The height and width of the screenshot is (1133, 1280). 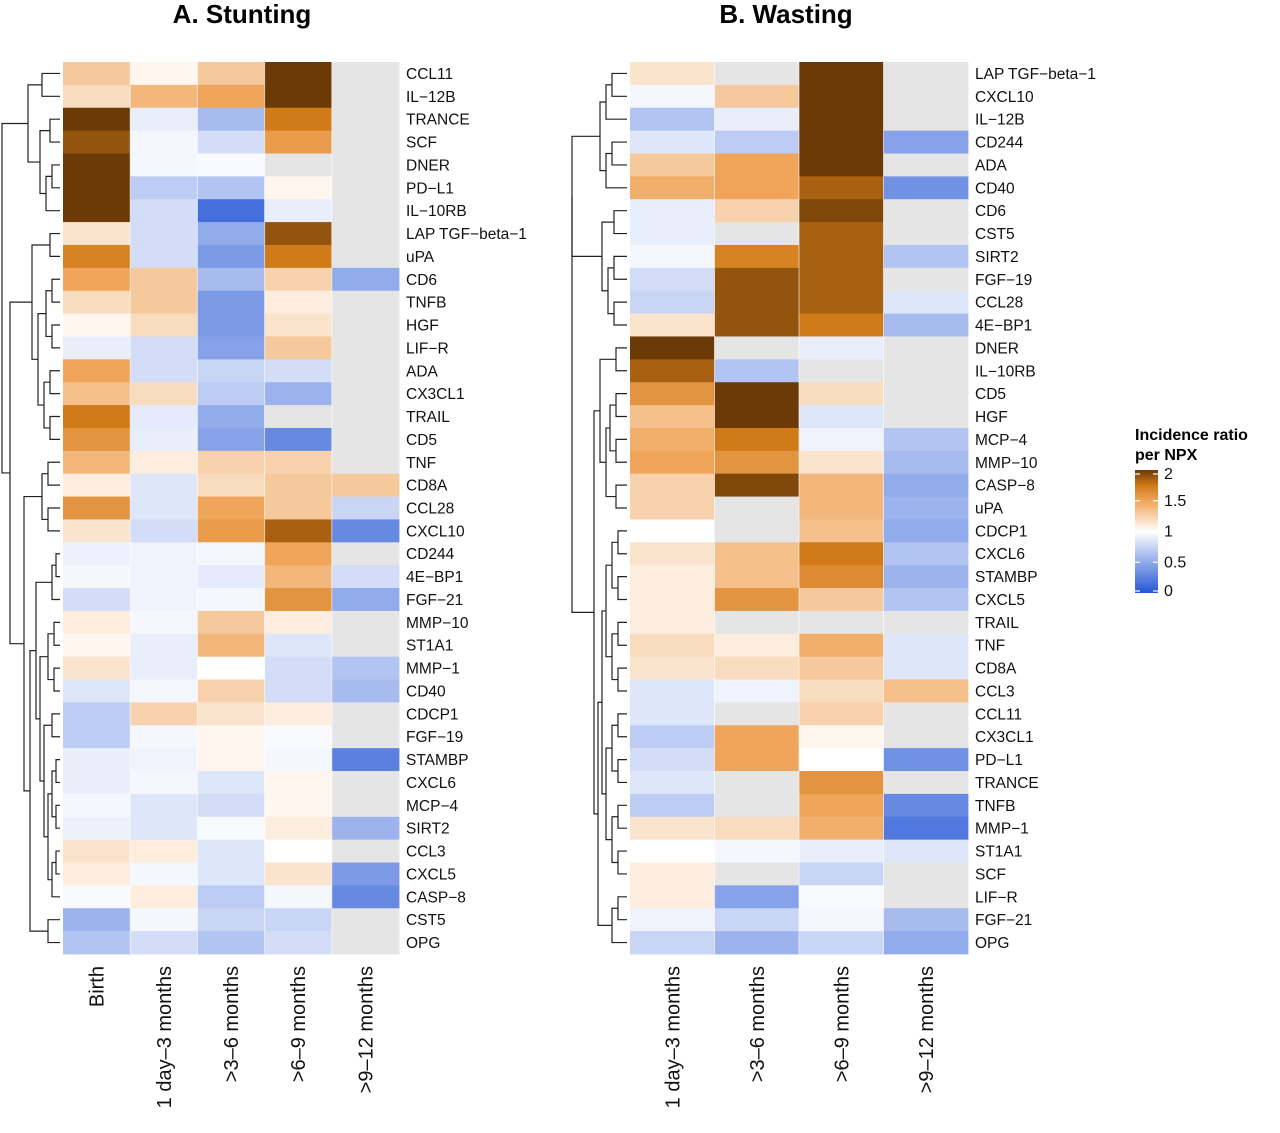 What do you see at coordinates (438, 120) in the screenshot?
I see `row-label: TRANCE` at bounding box center [438, 120].